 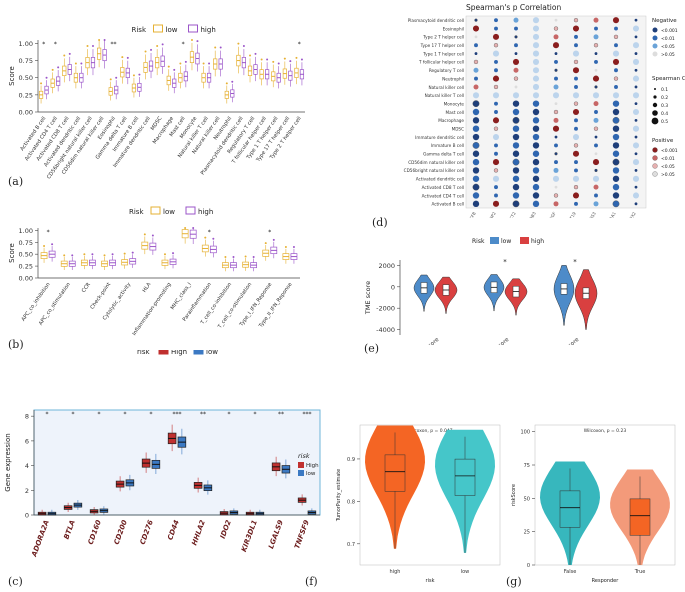 What do you see at coordinates (26, 44) in the screenshot?
I see `y-tick-label: 1.00` at bounding box center [26, 44].